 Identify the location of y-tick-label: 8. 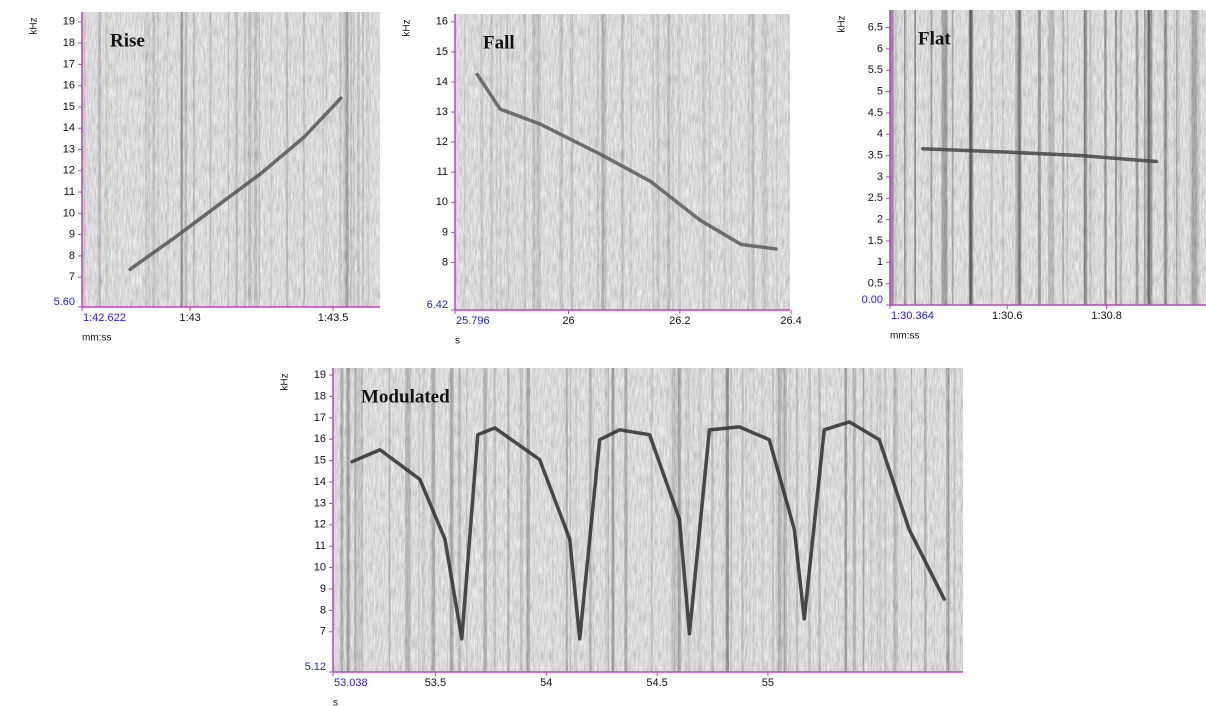
(445, 262).